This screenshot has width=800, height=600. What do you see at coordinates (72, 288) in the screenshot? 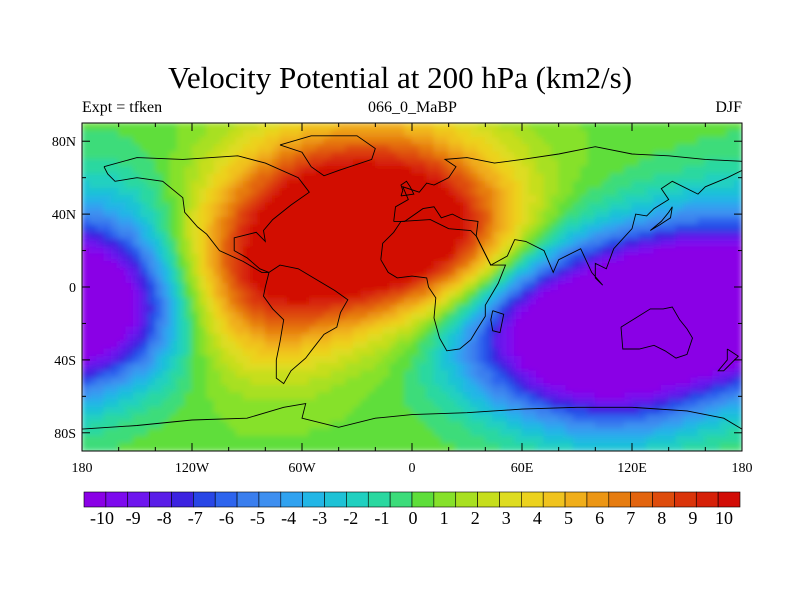
I see `y-tick-label: 0` at bounding box center [72, 288].